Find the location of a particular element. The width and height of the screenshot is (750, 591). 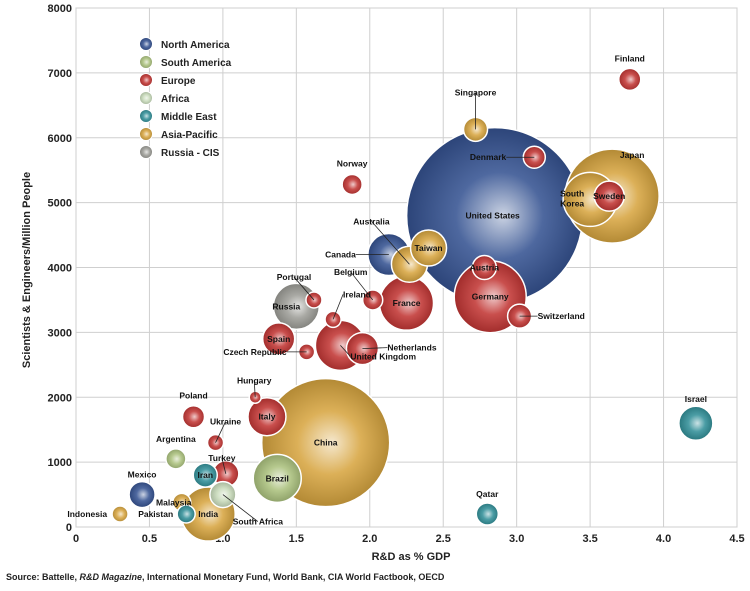

legend-label-middle-east: Middle East is located at coordinates (189, 117).